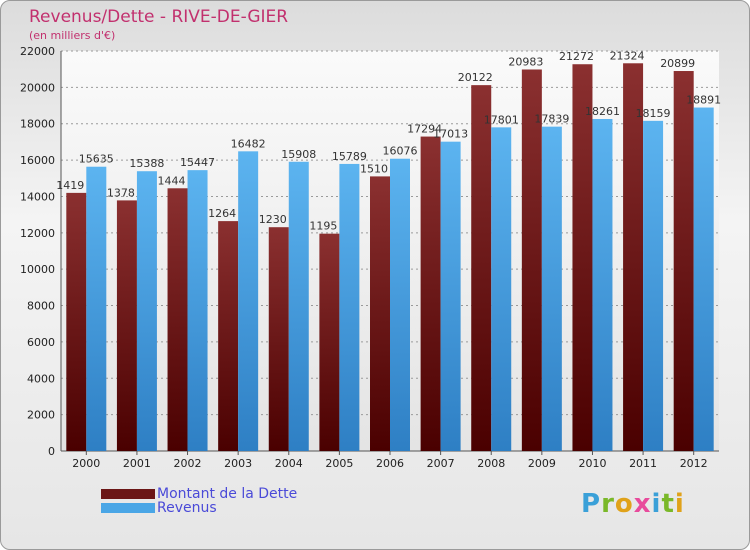 The height and width of the screenshot is (550, 750). What do you see at coordinates (37, 196) in the screenshot?
I see `y-tick-label: 14000` at bounding box center [37, 196].